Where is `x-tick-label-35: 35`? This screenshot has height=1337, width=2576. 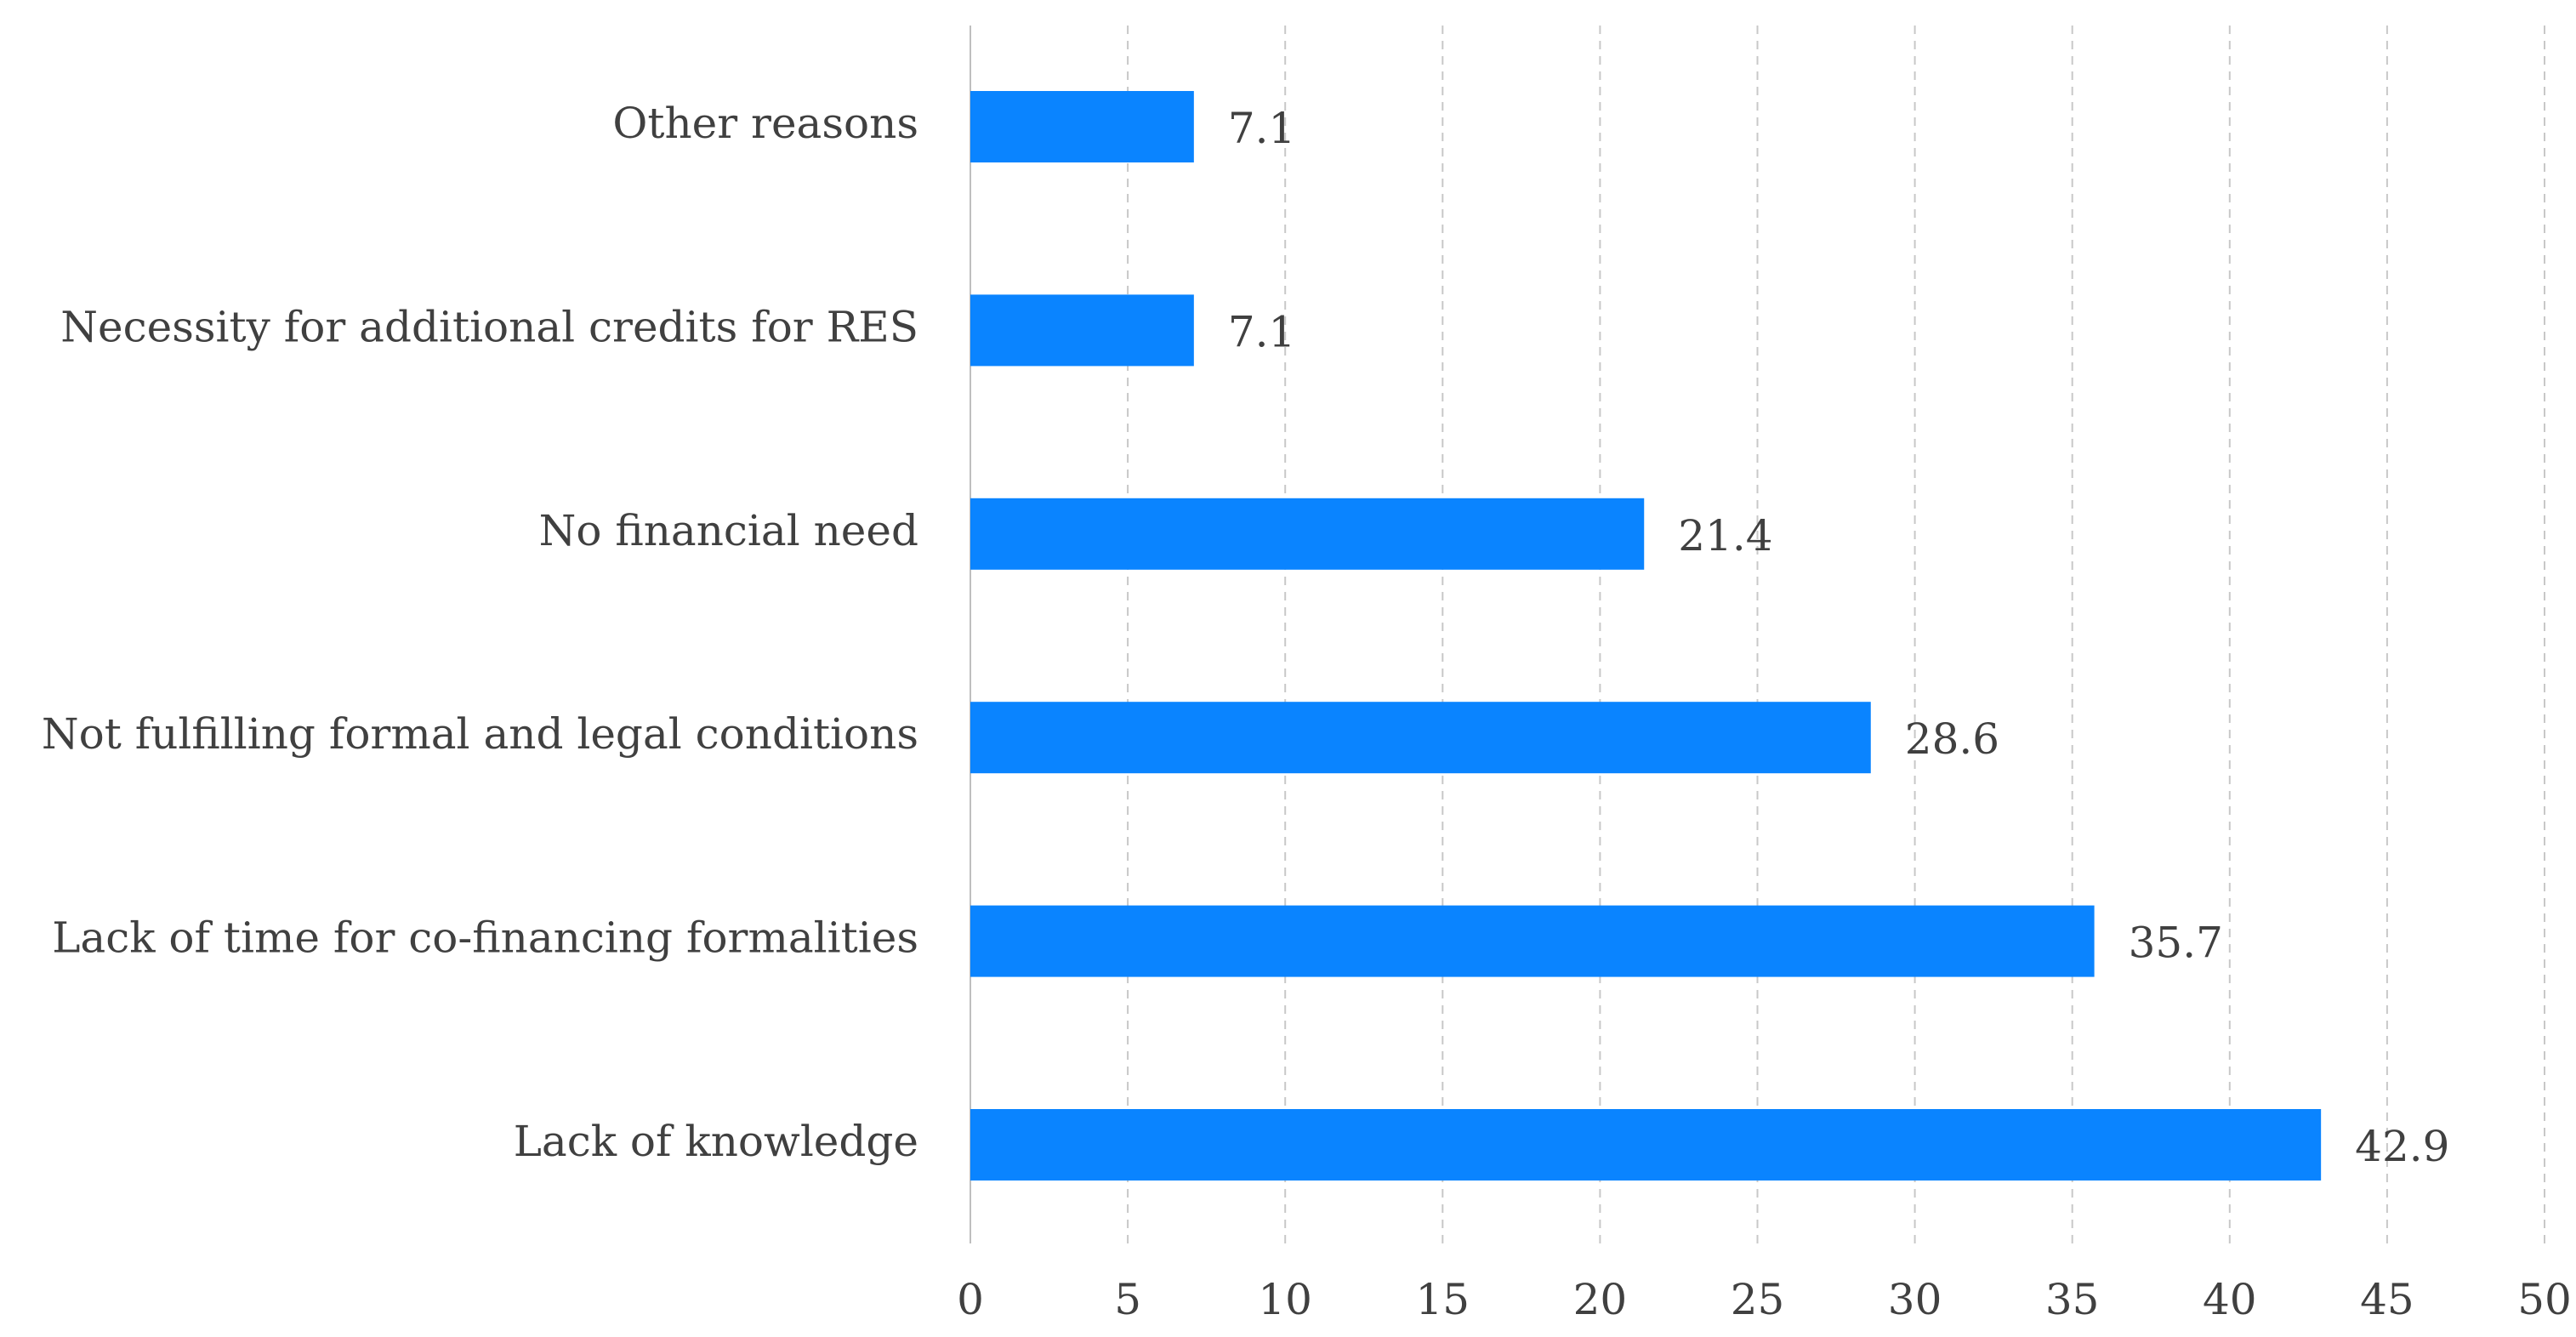 x-tick-label-35: 35 is located at coordinates (2072, 1299).